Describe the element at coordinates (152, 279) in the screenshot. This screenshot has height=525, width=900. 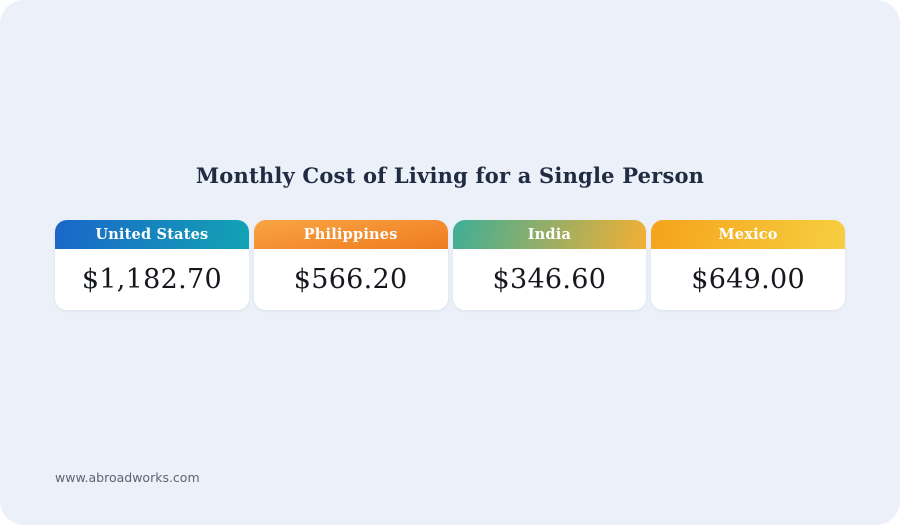
I see `card-value-united-states: $1,182.70` at that location.